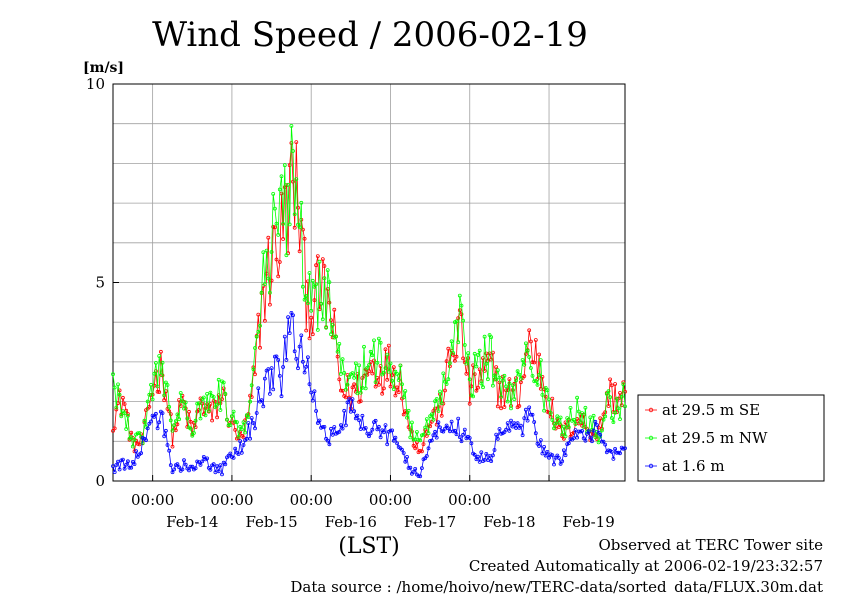  What do you see at coordinates (651, 438) in the screenshot?
I see `legend-swatch-marker` at bounding box center [651, 438].